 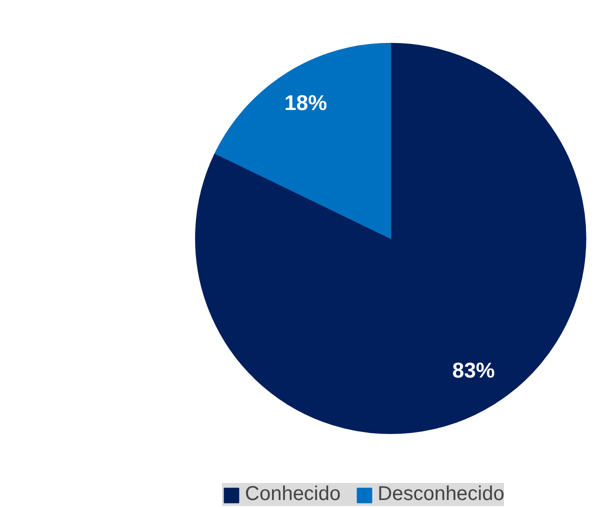 What do you see at coordinates (306, 102) in the screenshot?
I see `data-label: 18%` at bounding box center [306, 102].